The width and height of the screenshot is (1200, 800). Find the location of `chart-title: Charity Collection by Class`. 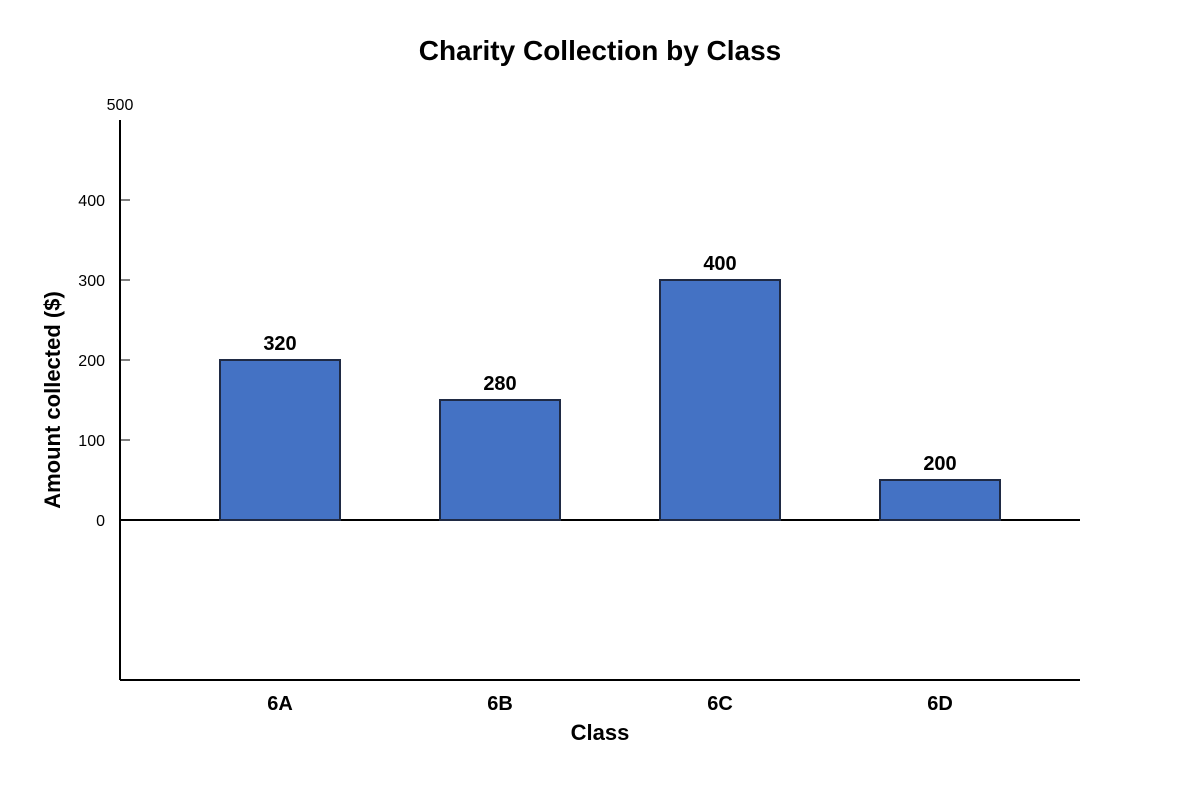

chart-title: Charity Collection by Class is located at coordinates (600, 50).